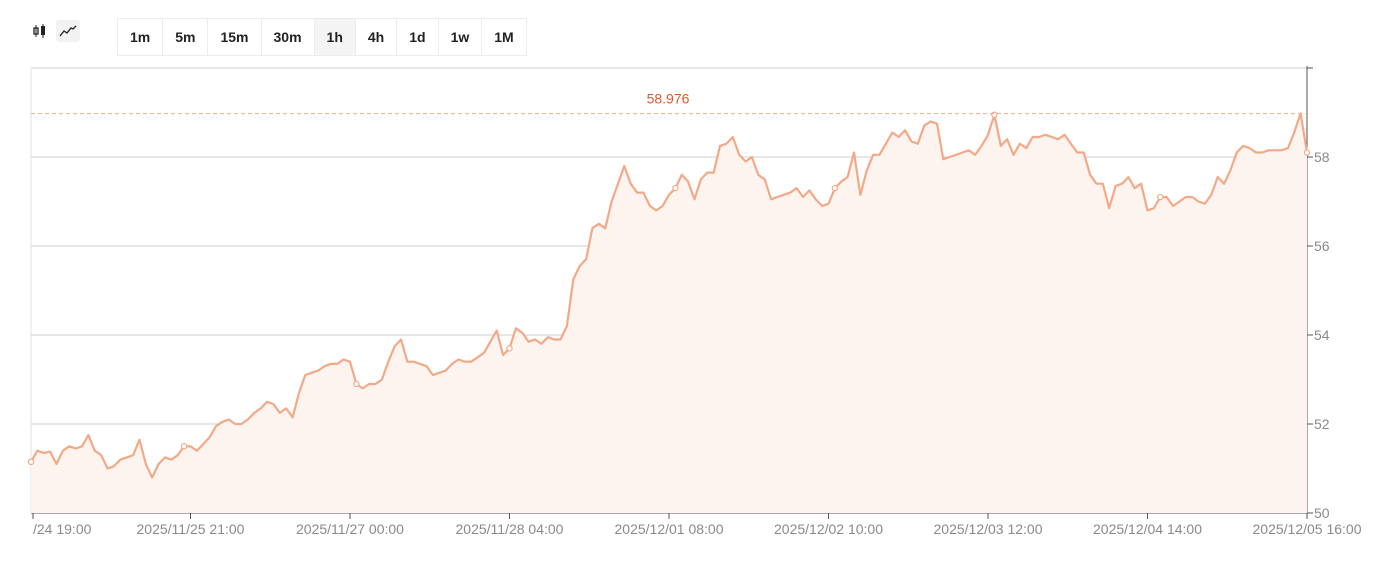 This screenshot has width=1393, height=569. Describe the element at coordinates (235, 37) in the screenshot. I see `interval-15m-button: 15m` at that location.